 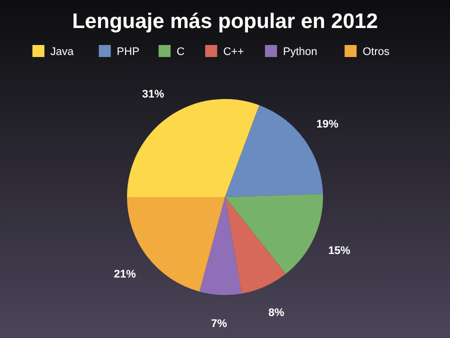 What do you see at coordinates (125, 274) in the screenshot?
I see `data-label: 21%` at bounding box center [125, 274].